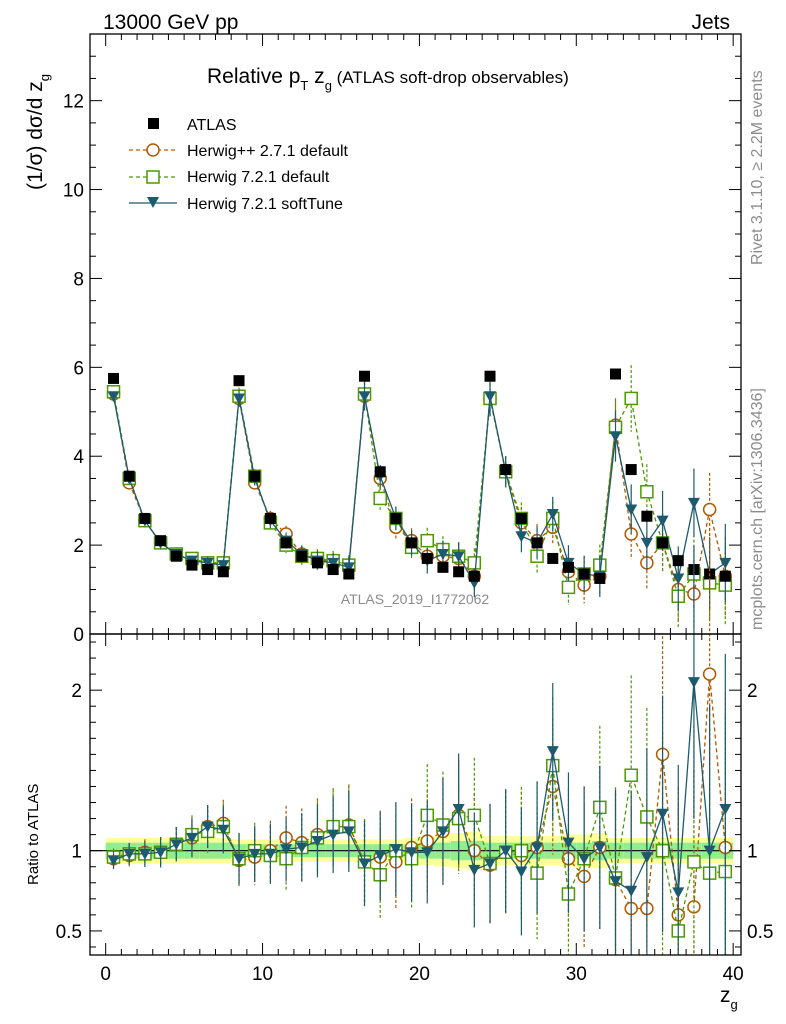  I want to click on legend-entry-atlas: ATLAS, so click(192, 125).